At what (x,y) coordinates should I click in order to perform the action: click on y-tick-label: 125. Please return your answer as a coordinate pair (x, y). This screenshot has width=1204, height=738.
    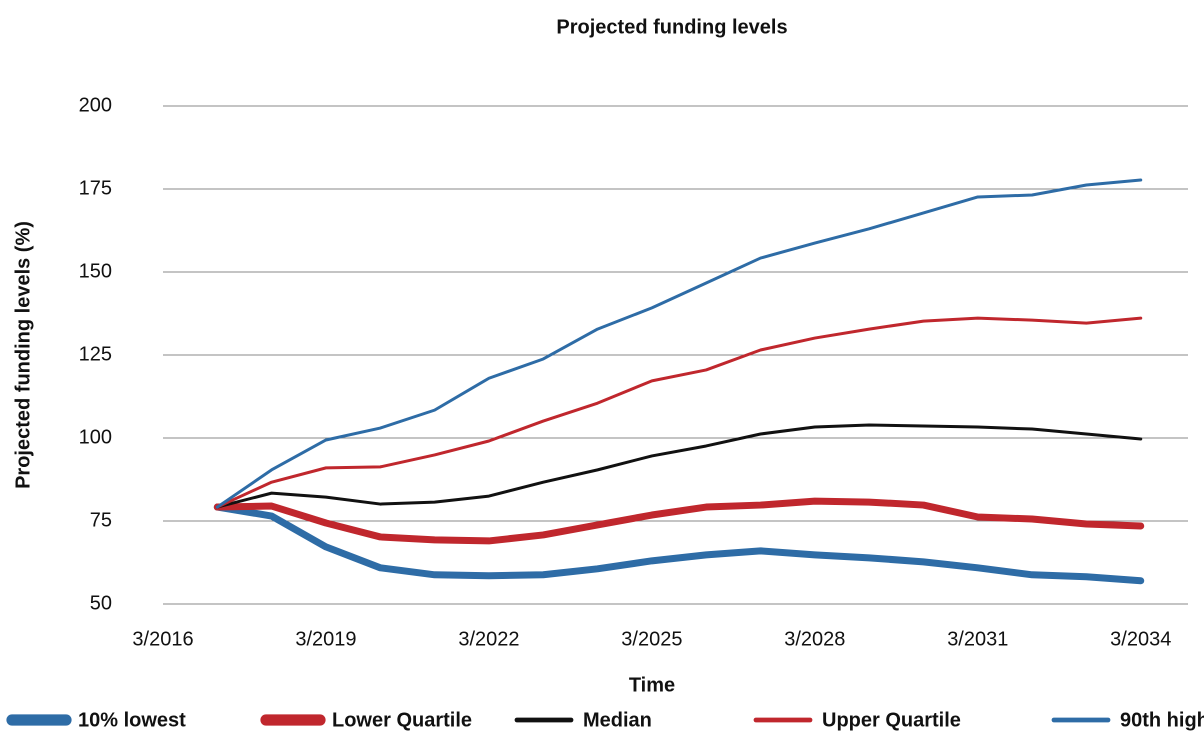
    Looking at the image, I should click on (95, 354).